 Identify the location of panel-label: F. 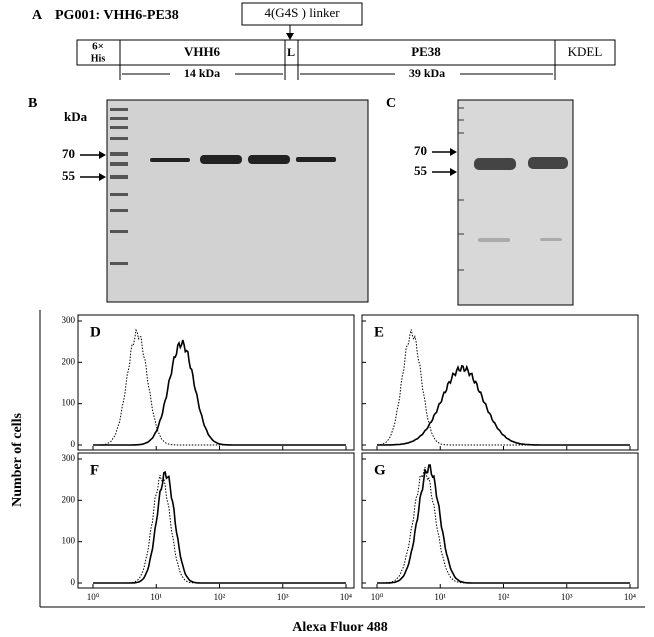
(94, 470).